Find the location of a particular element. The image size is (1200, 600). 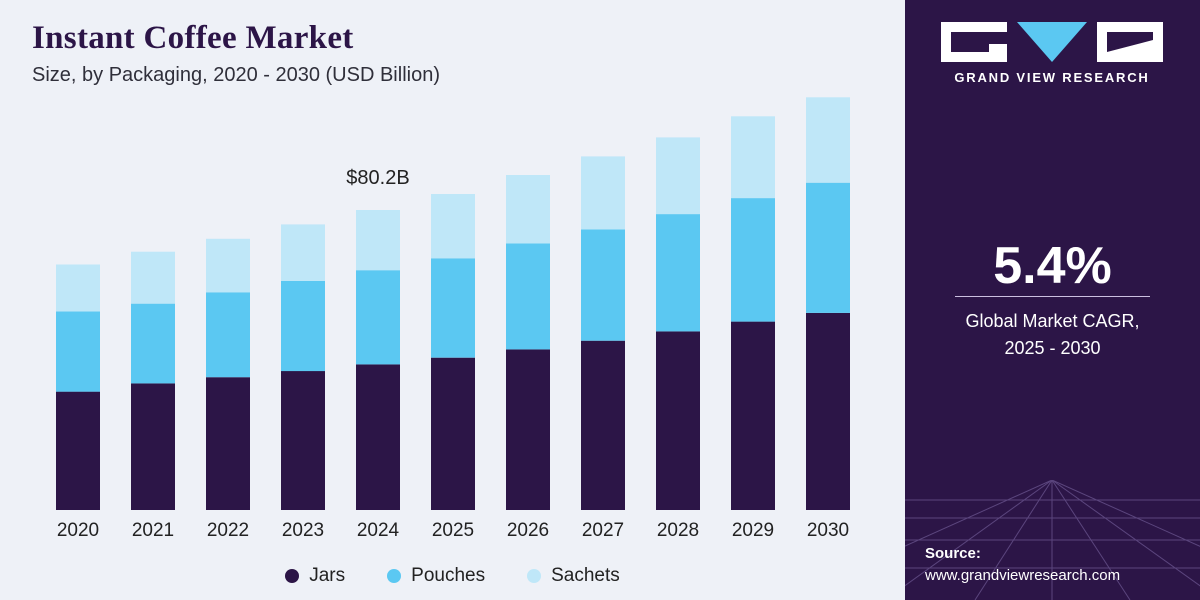

bar-jars-2025 is located at coordinates (453, 433).